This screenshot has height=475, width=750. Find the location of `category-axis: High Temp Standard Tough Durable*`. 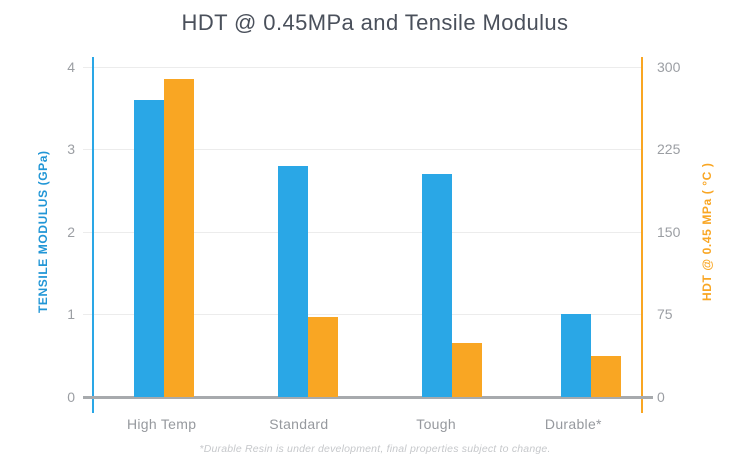

category-axis: High Temp Standard Tough Durable* is located at coordinates (367, 424).